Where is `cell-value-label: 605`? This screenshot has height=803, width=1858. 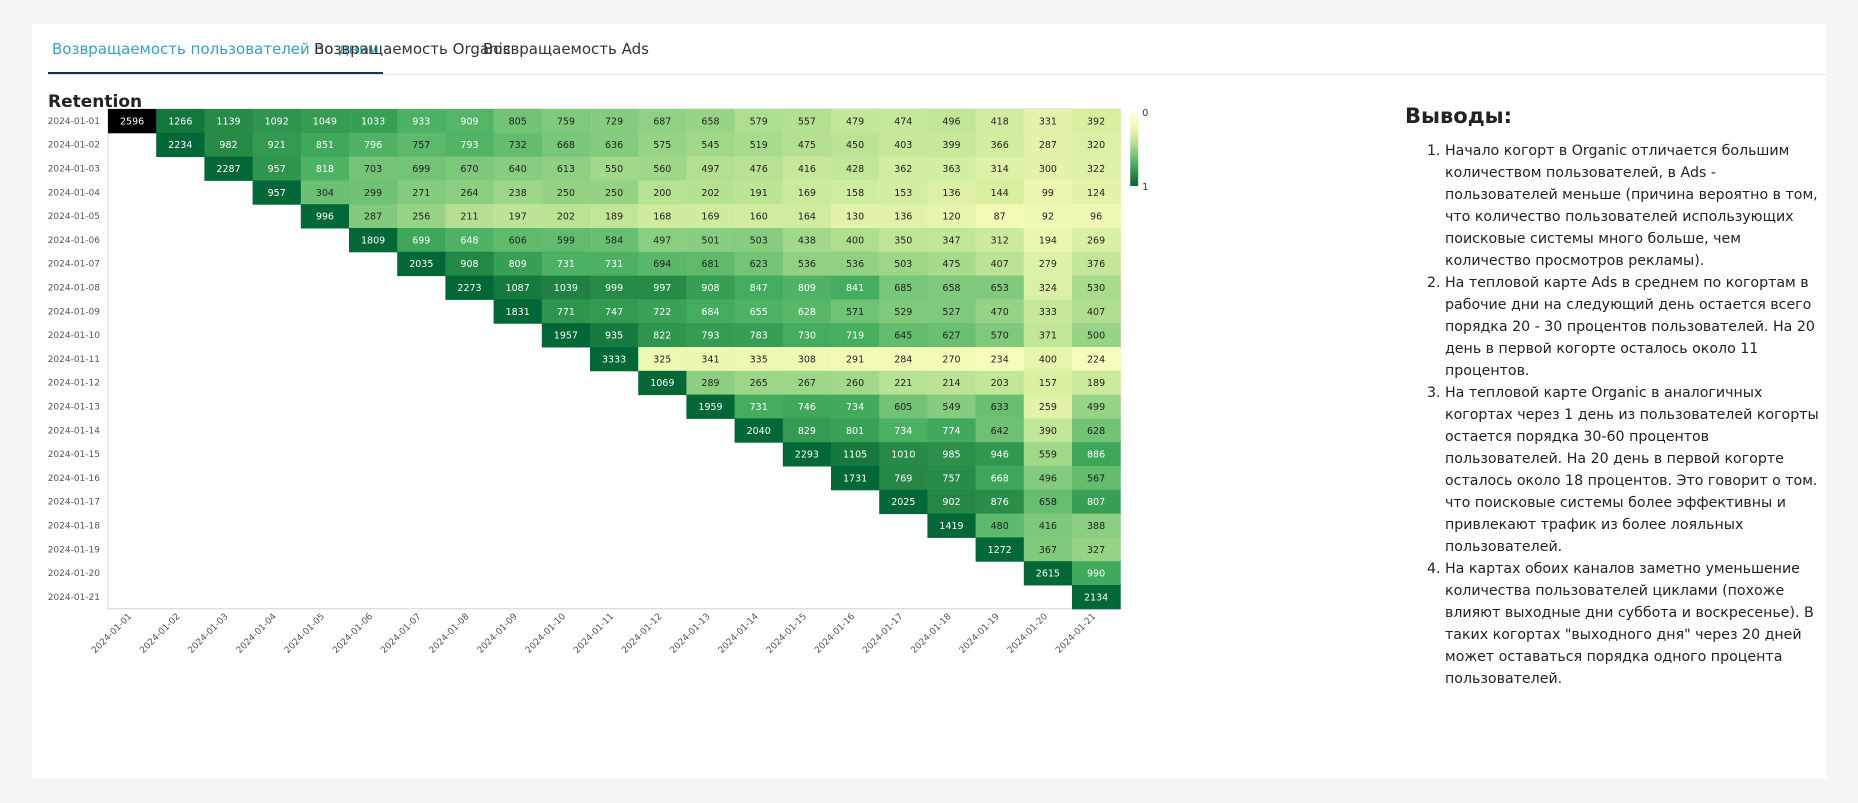 cell-value-label: 605 is located at coordinates (903, 407).